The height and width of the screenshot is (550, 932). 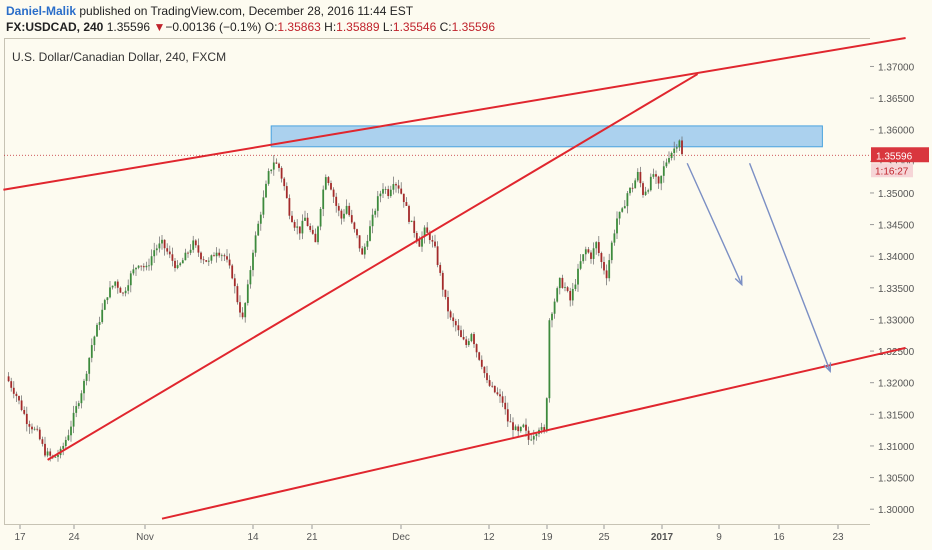 What do you see at coordinates (358, 27) in the screenshot?
I see `high-value: 1.35889` at bounding box center [358, 27].